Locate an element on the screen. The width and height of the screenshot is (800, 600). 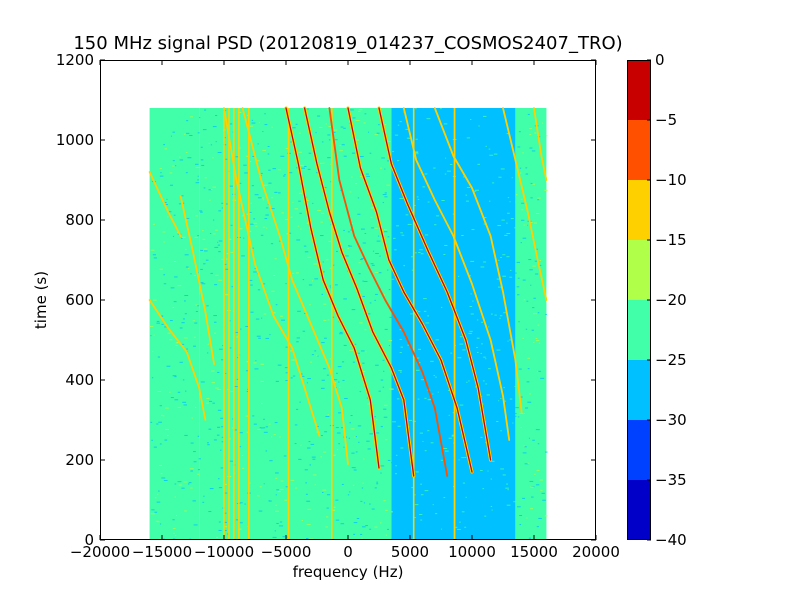
y-tick-label: 800 is located at coordinates (79, 220).